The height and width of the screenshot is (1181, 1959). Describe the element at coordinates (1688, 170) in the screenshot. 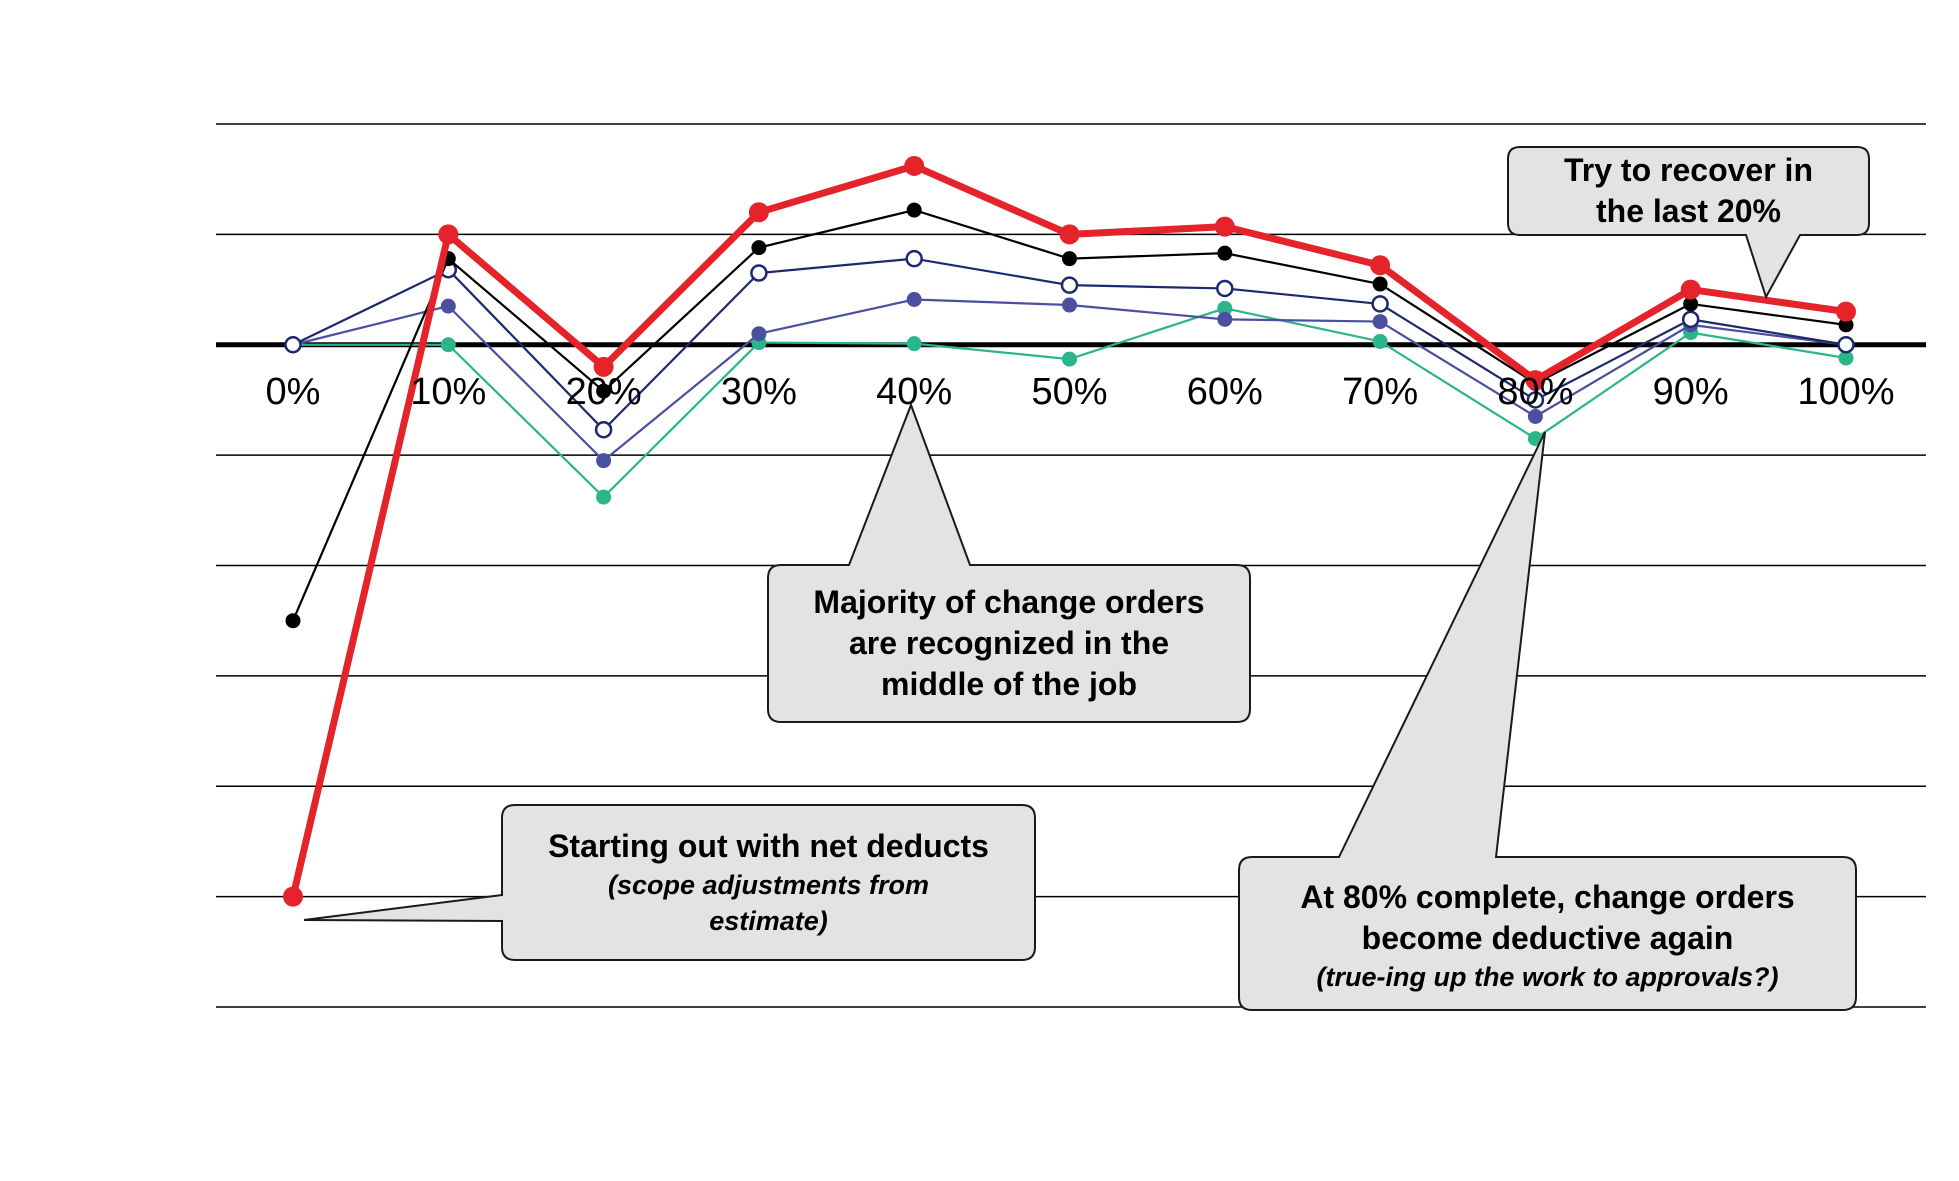

I see `callout-recover-line1: Try to recover in` at that location.